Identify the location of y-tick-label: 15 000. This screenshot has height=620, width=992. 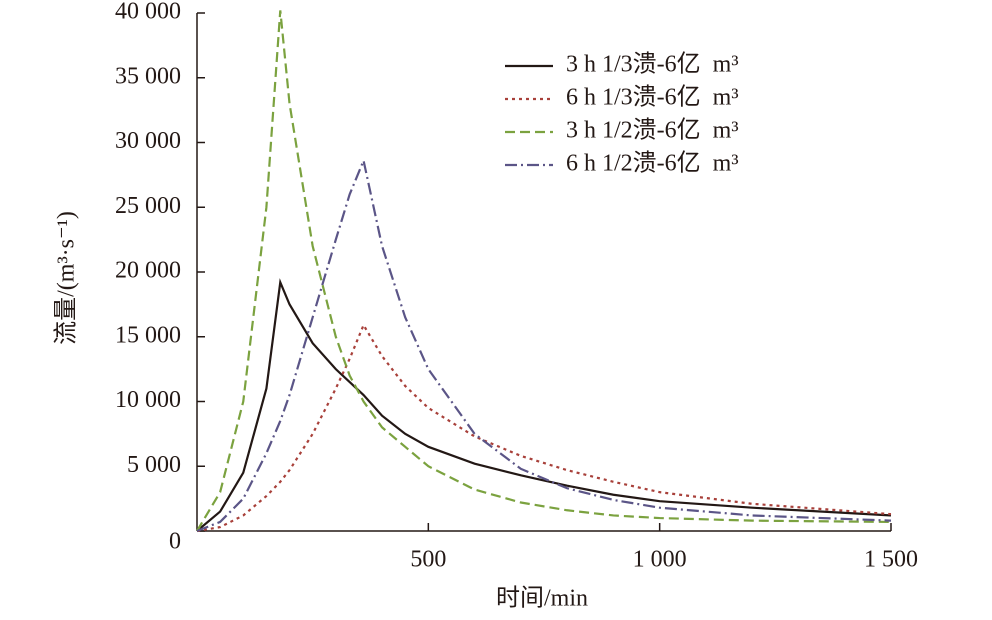
(148, 335).